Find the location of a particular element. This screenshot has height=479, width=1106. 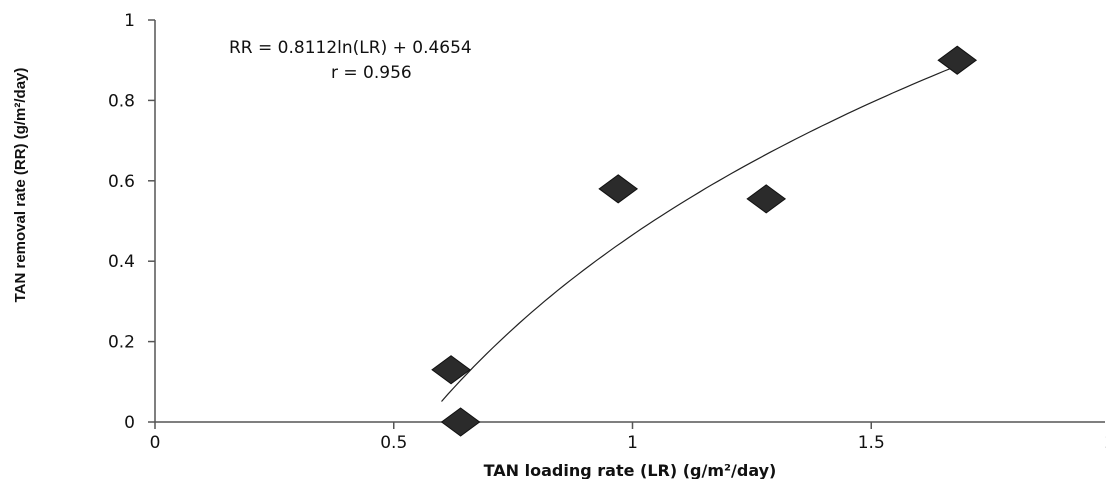

x-tick-label: 1.5 is located at coordinates (871, 443).